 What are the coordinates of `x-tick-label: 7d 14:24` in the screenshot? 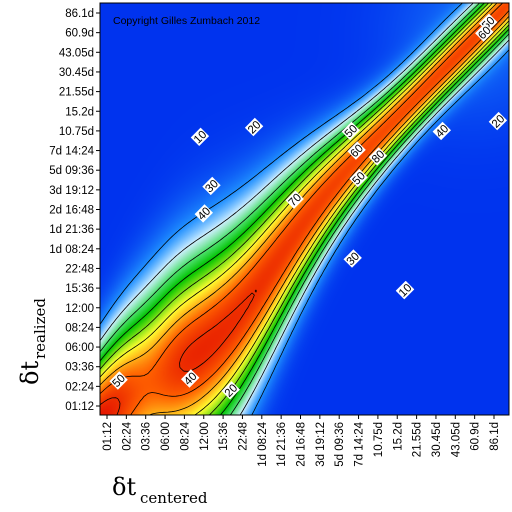 It's located at (360, 443).